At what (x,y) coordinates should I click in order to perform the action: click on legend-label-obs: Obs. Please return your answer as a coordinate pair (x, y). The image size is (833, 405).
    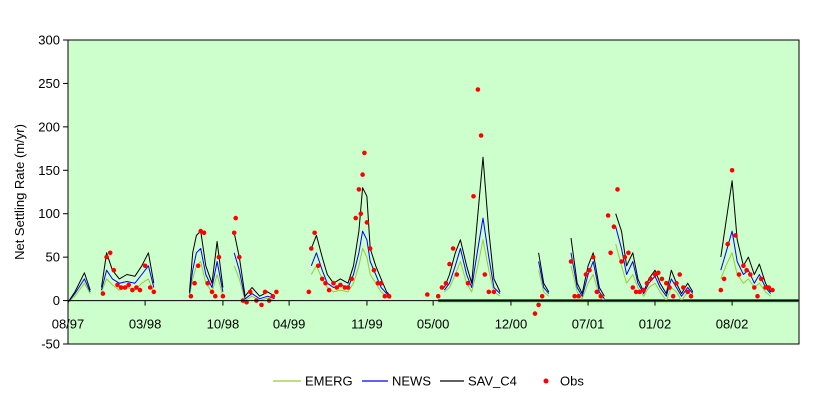
    Looking at the image, I should click on (572, 381).